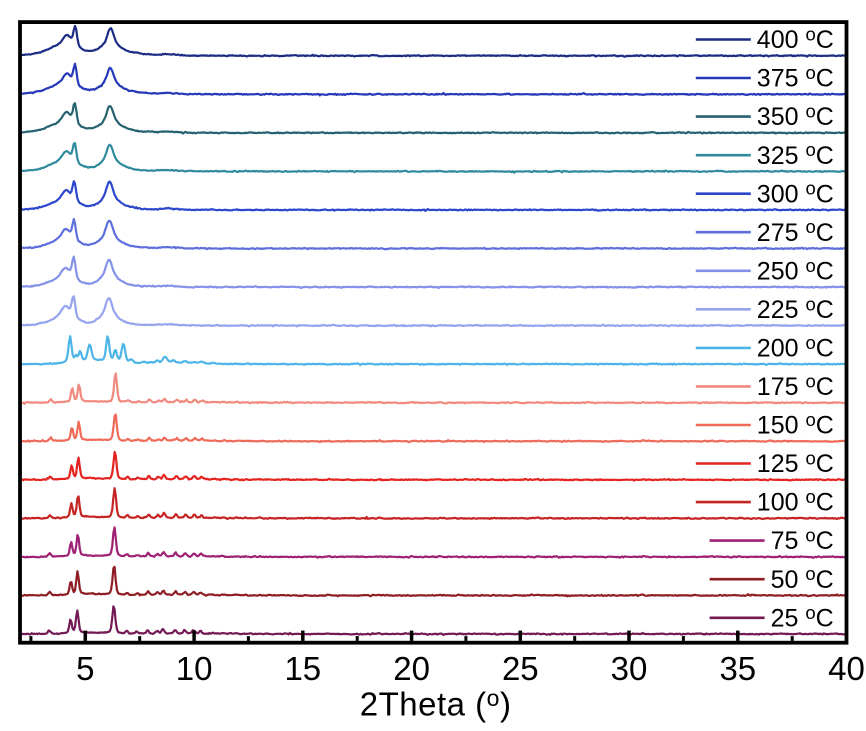 This screenshot has width=866, height=731. Describe the element at coordinates (795, 193) in the screenshot. I see `svg-text: 300 oC` at that location.